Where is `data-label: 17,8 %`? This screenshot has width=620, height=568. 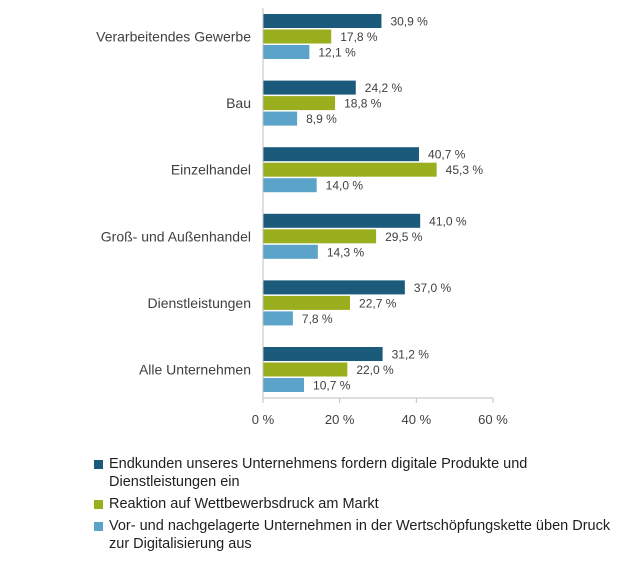
data-label: 17,8 % is located at coordinates (359, 37).